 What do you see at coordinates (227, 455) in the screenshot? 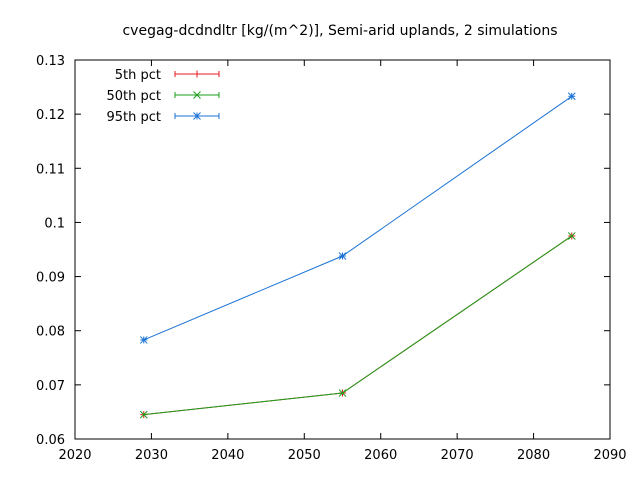
I see `x-tick-label: 2040` at bounding box center [227, 455].